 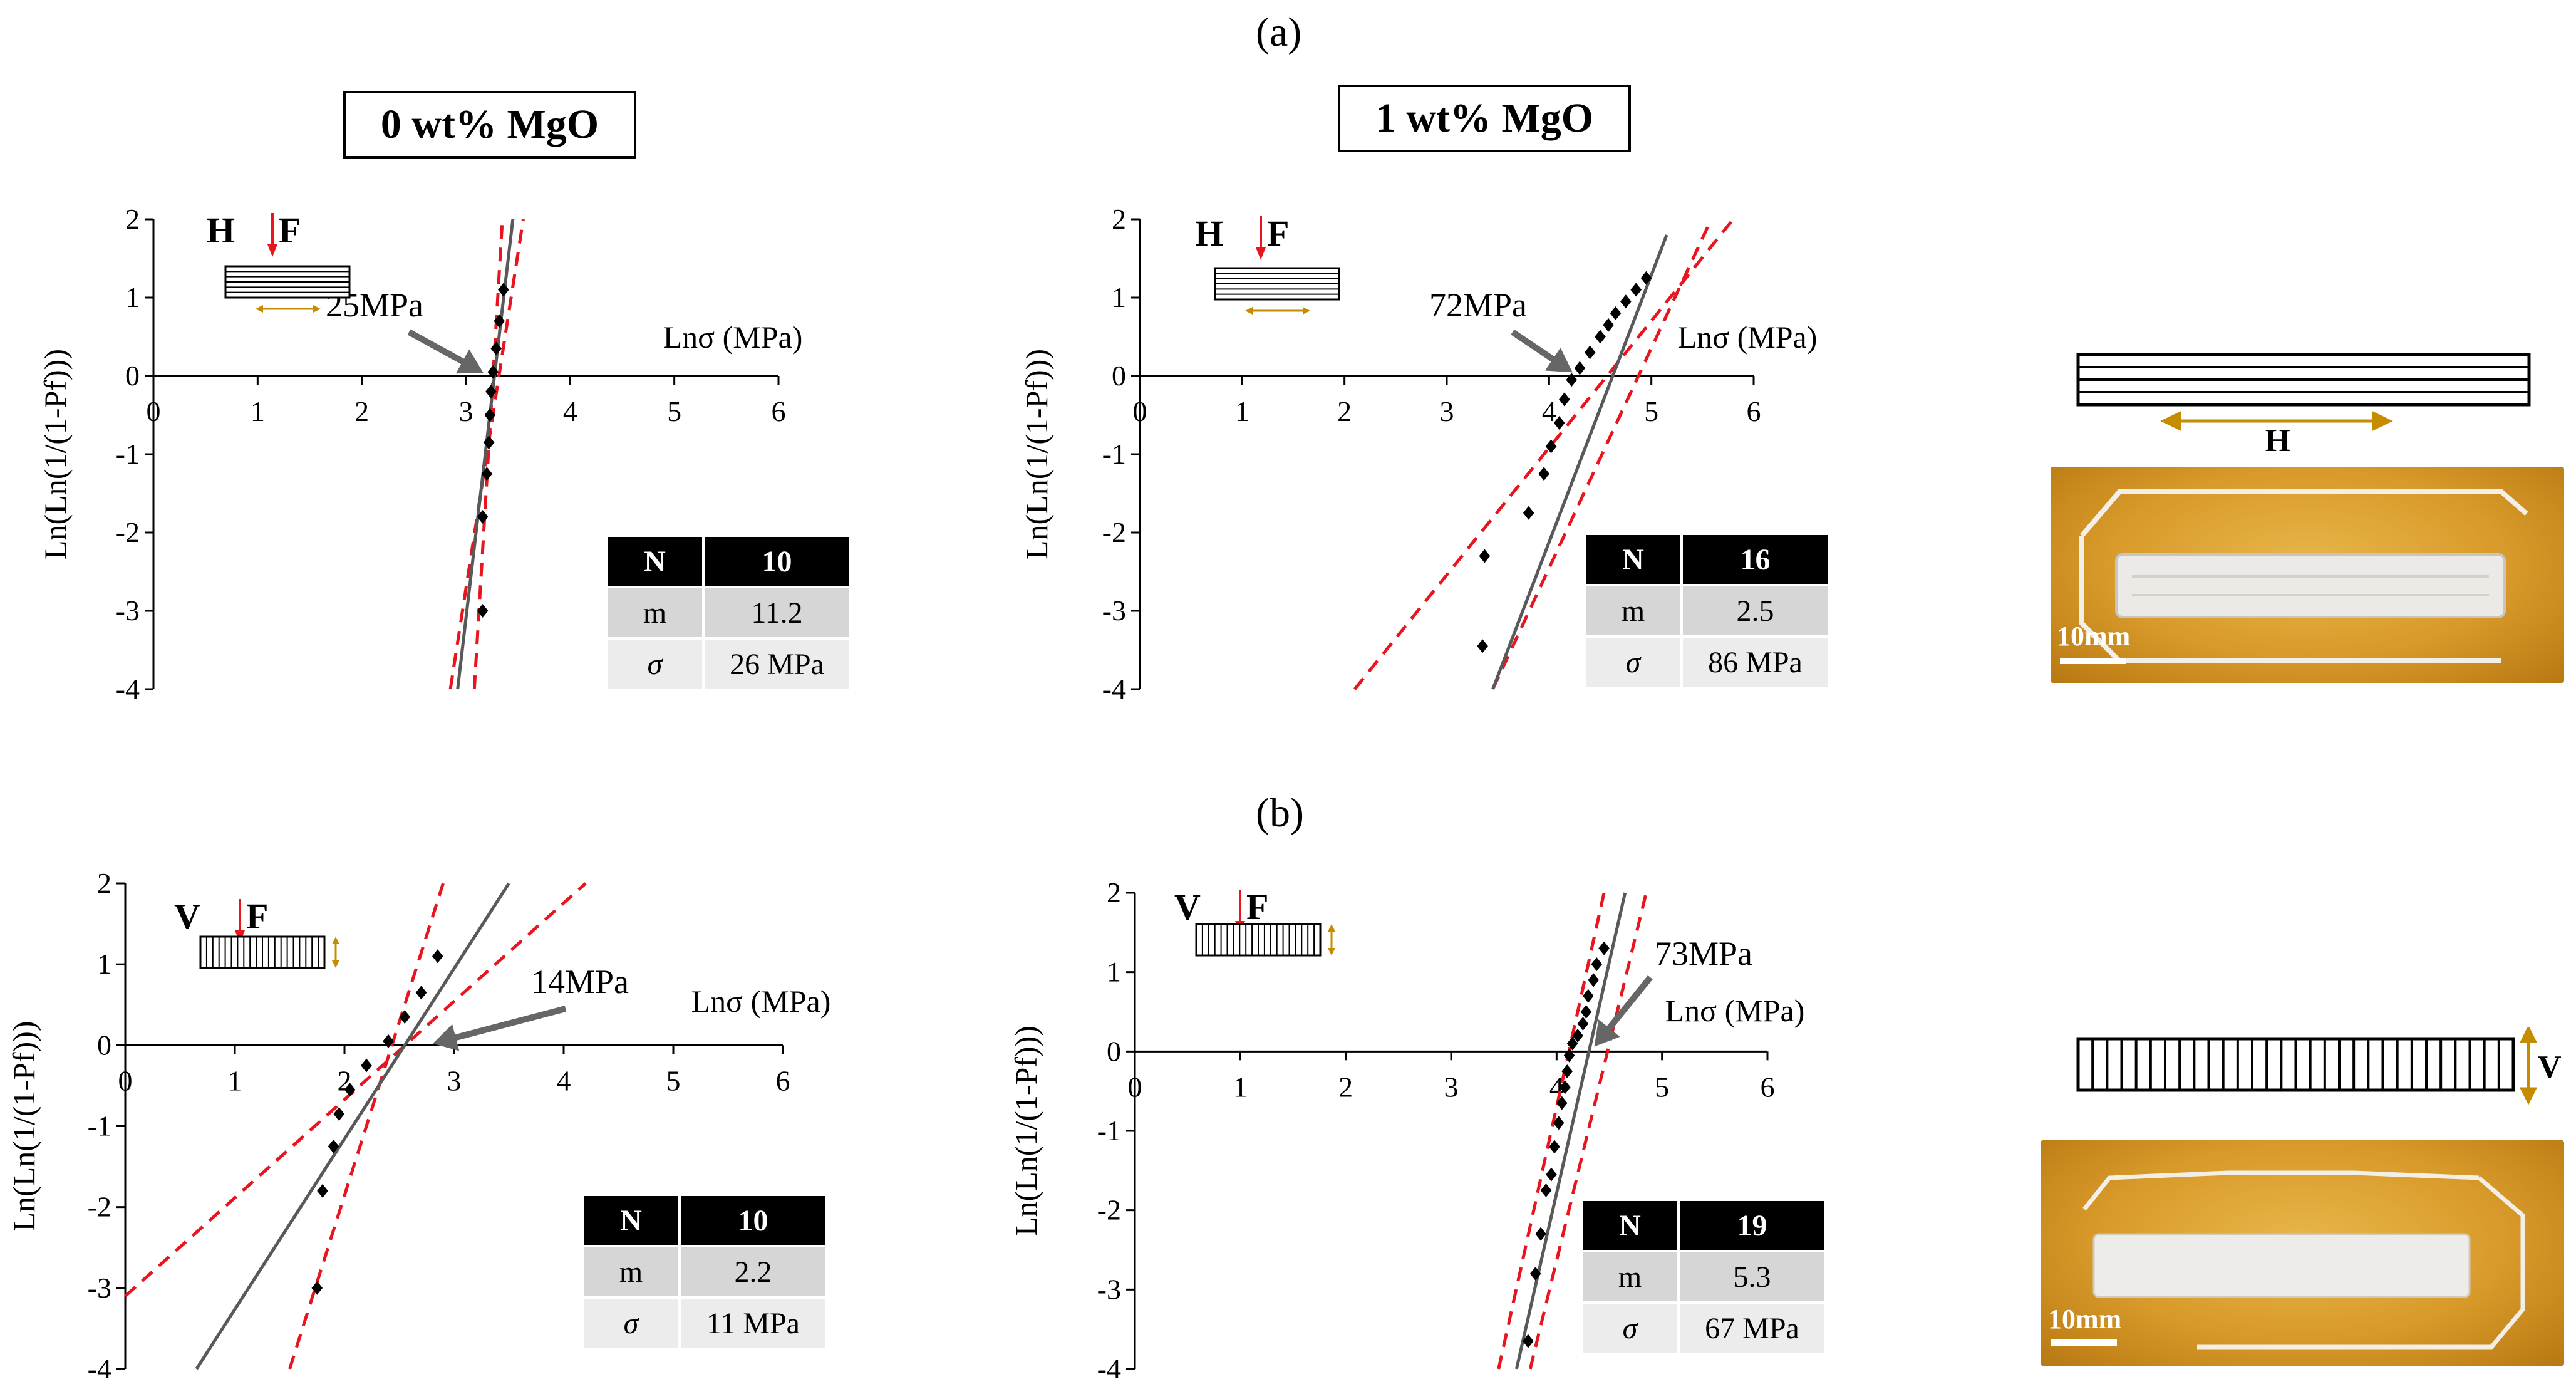 I want to click on table-cell: 11.2, so click(x=776, y=613).